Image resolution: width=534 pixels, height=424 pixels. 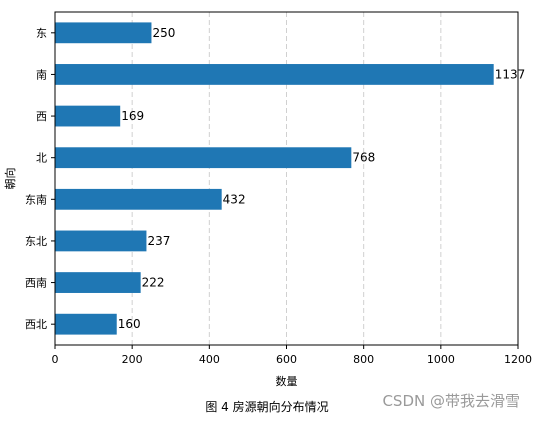 I want to click on data-label: 169, so click(x=132, y=116).